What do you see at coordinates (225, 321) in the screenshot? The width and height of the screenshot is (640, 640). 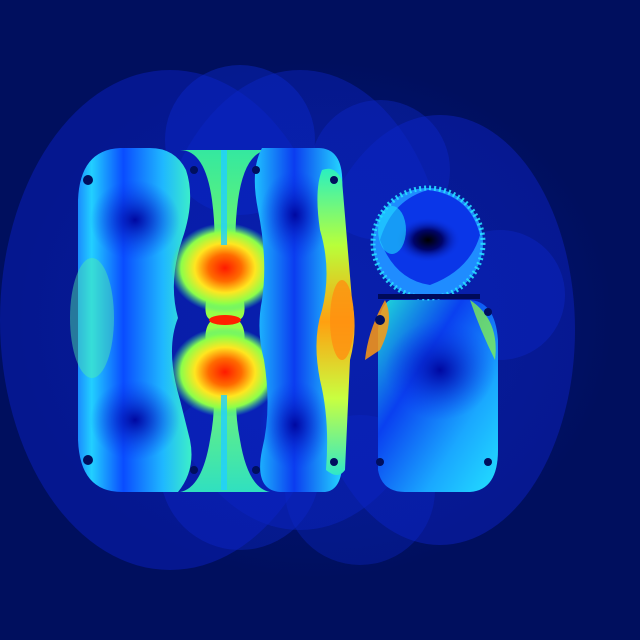 I see `center-hourglass` at bounding box center [225, 321].